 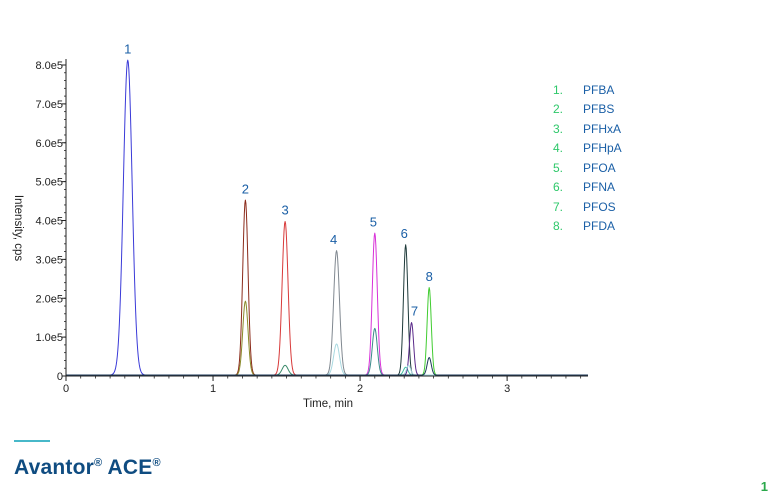 I want to click on y-tick-label: 5.0e5, so click(x=49, y=183).